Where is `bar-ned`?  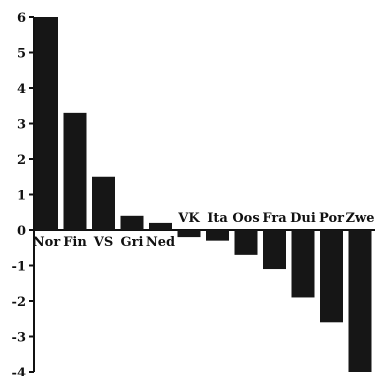
bar-ned is located at coordinates (160, 226).